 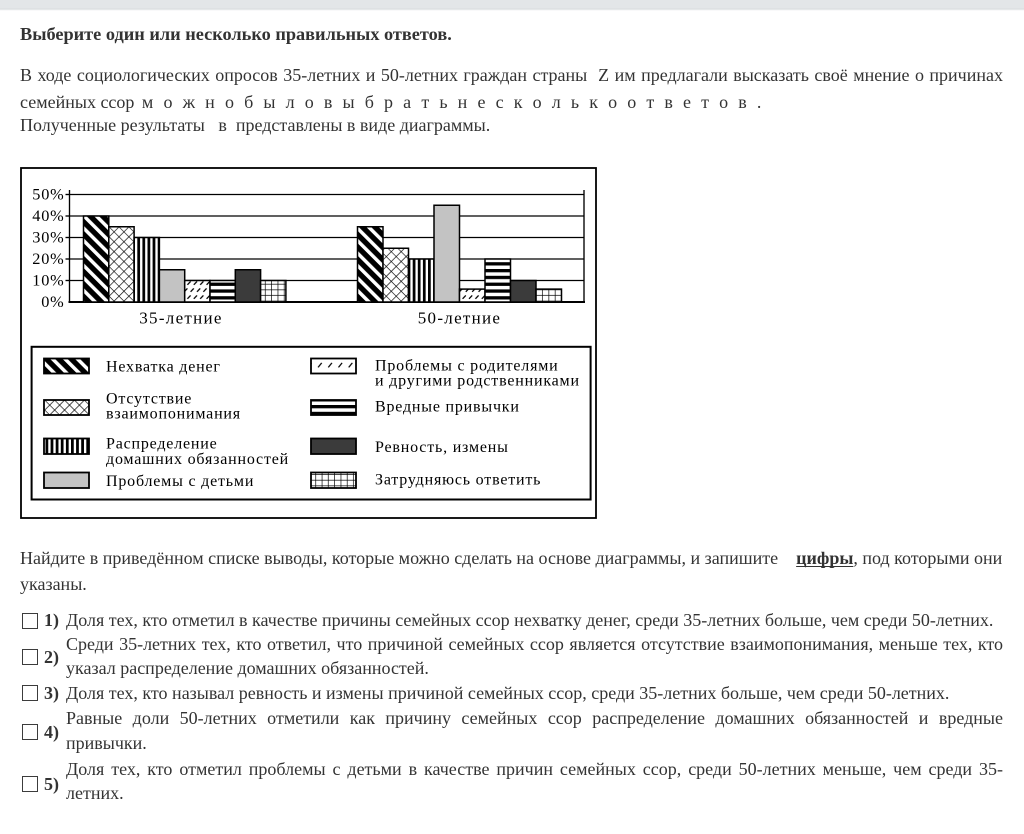 What do you see at coordinates (447, 407) in the screenshot?
I see `svg-text: Вредные привычки` at bounding box center [447, 407].